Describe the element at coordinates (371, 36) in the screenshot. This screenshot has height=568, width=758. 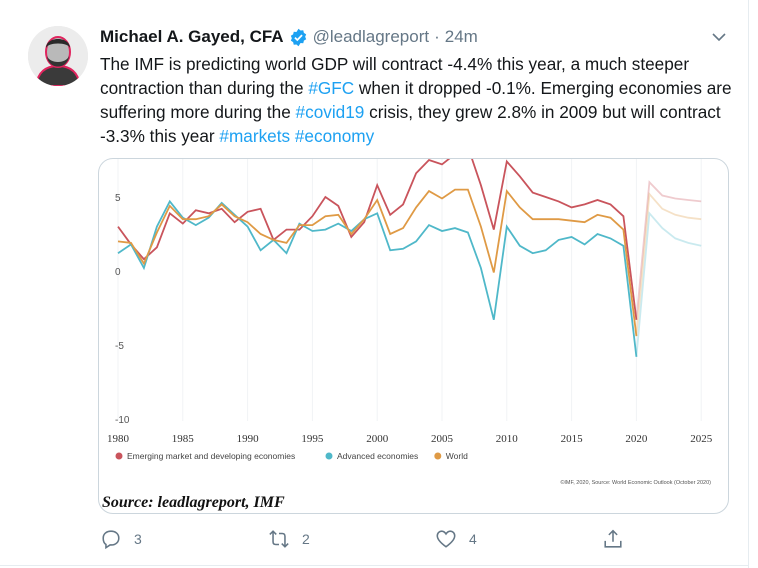
I see `author-handle: @leadlagreport` at that location.